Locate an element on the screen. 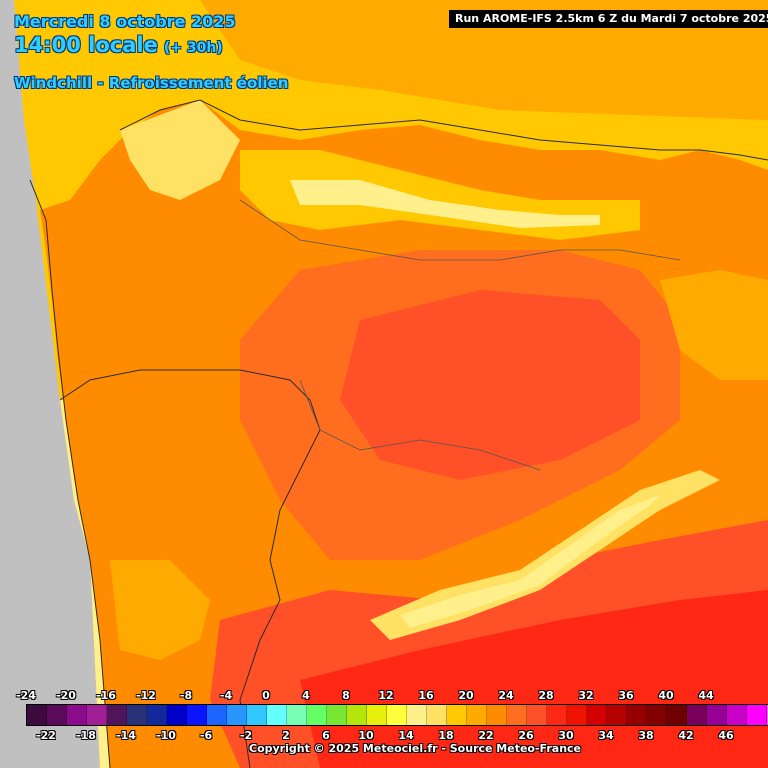  scale-bottom-label: 2 is located at coordinates (286, 735).